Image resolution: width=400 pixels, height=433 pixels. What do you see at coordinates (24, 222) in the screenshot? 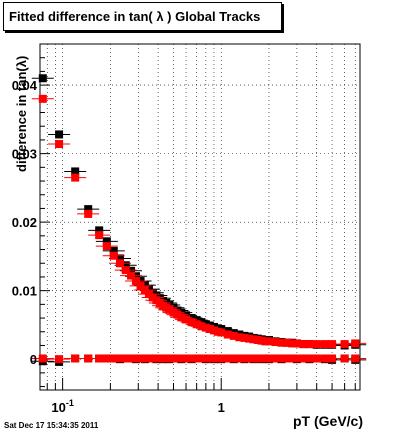
I see `y-tick-label: 0.02` at bounding box center [24, 222].